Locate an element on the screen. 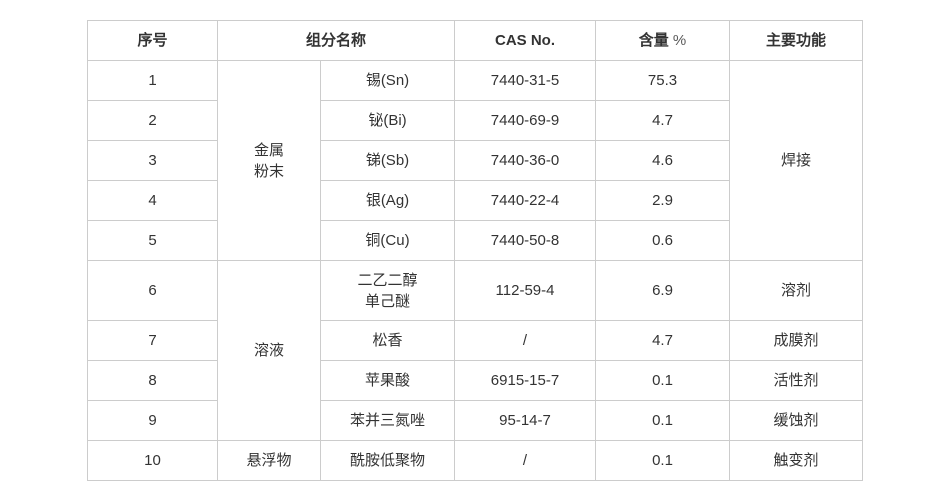  table-row: 9 苯并三氮唑 95-14-7 0.1 缓蚀剂 is located at coordinates (474, 420).